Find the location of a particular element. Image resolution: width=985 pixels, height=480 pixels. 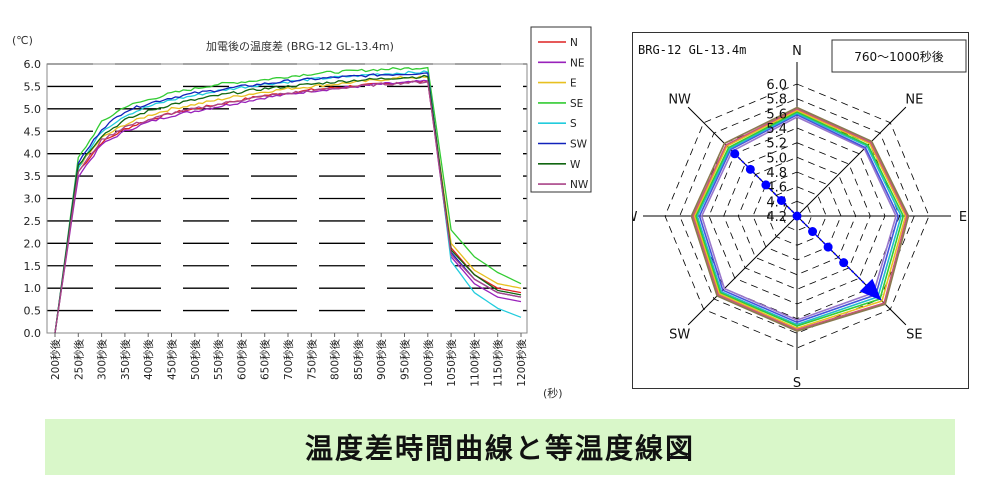

y-tick-label: 2.5 is located at coordinates (33, 221).